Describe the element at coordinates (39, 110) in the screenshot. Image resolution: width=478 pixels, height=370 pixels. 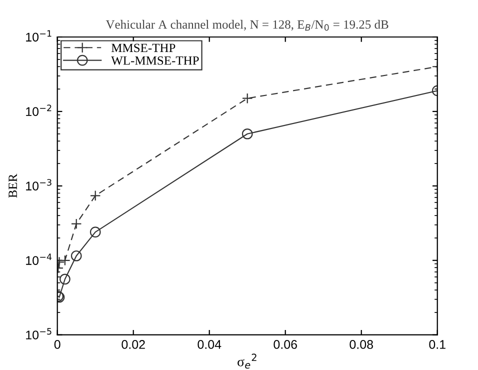
I see `y-tick-label: 10$^{−2}$` at that location.